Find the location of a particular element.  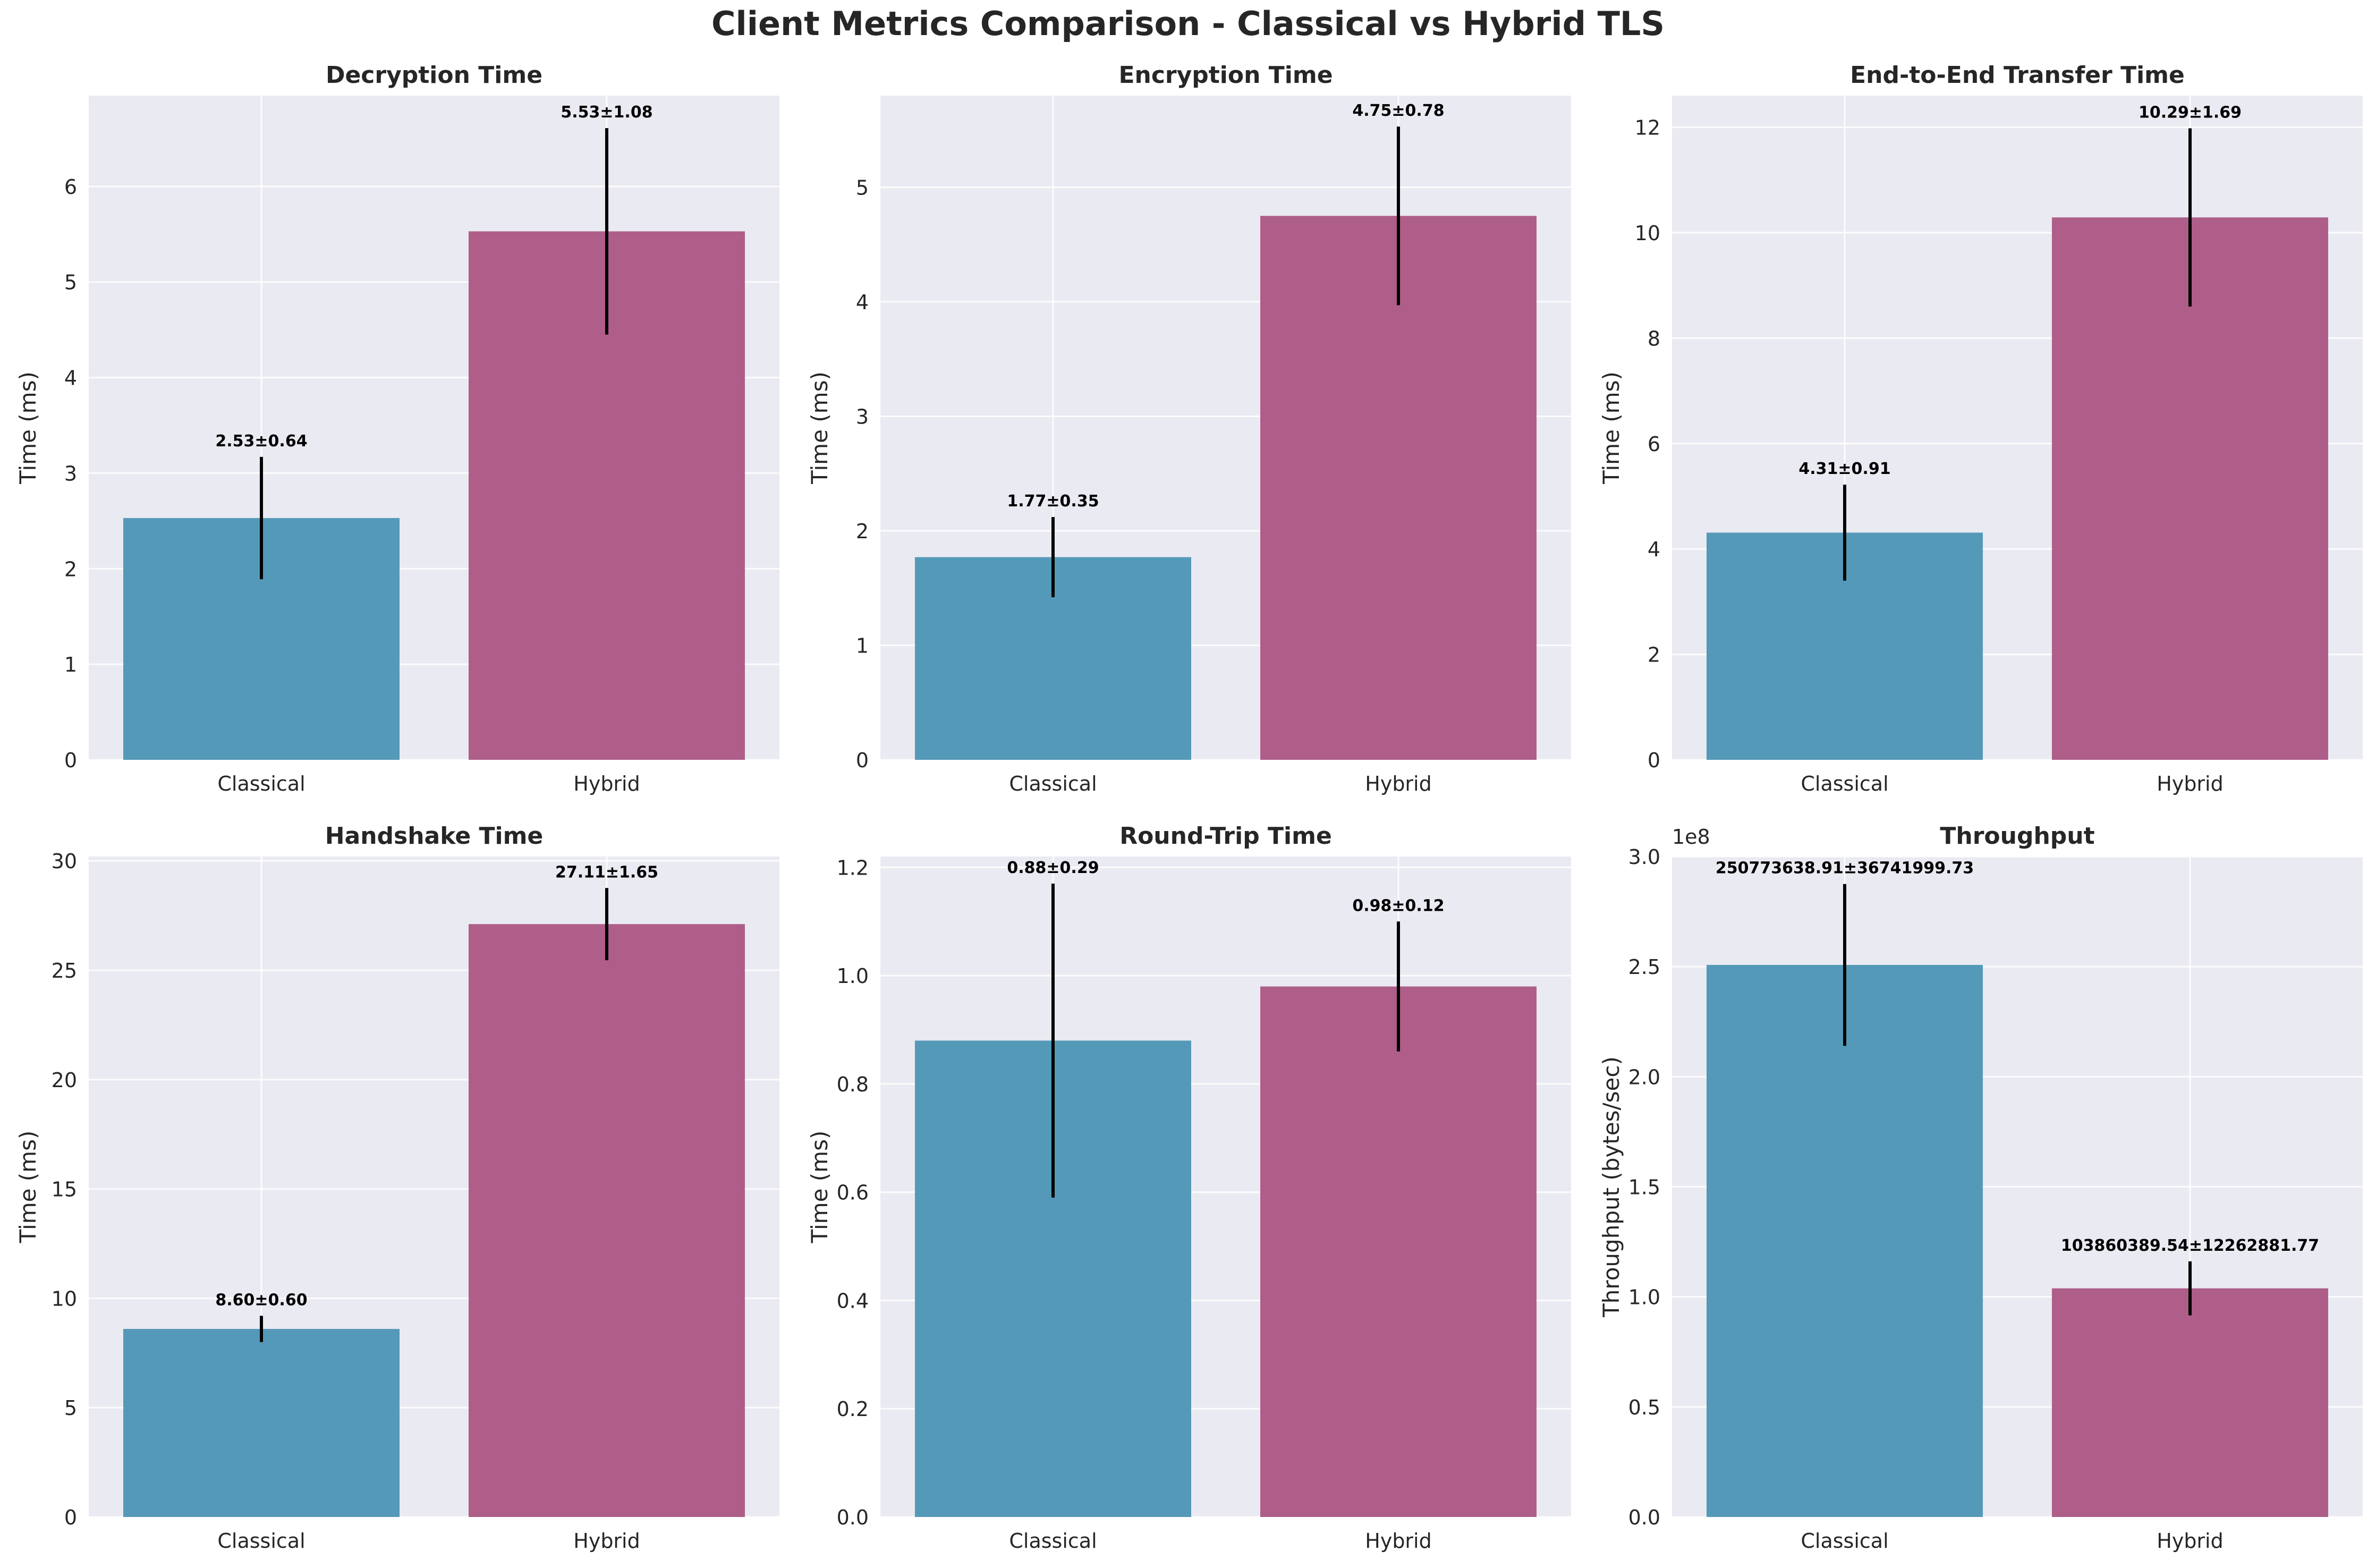

panel-title: End-to-End Transfer Time is located at coordinates (2018, 75).